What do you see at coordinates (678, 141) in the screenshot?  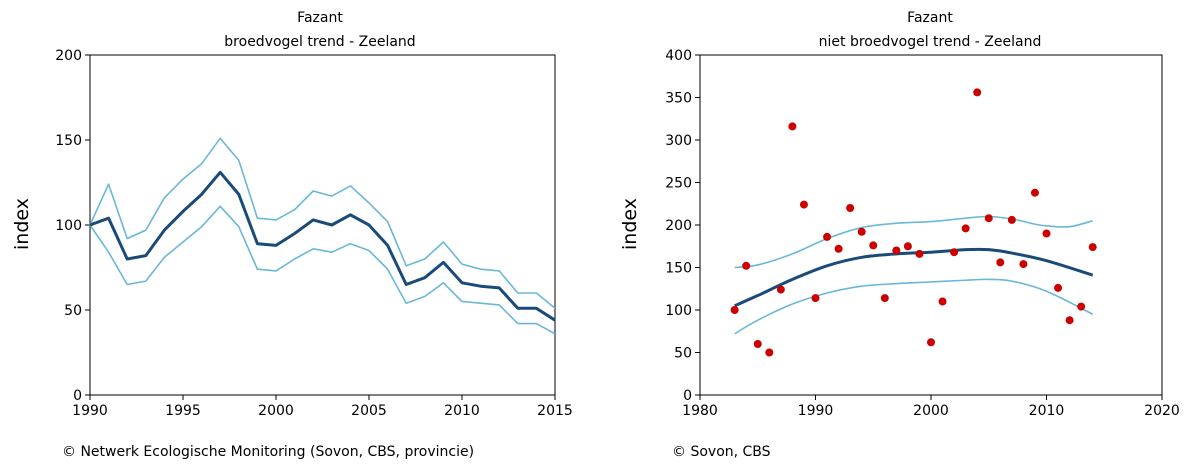 I see `y-tick-label: 300` at bounding box center [678, 141].